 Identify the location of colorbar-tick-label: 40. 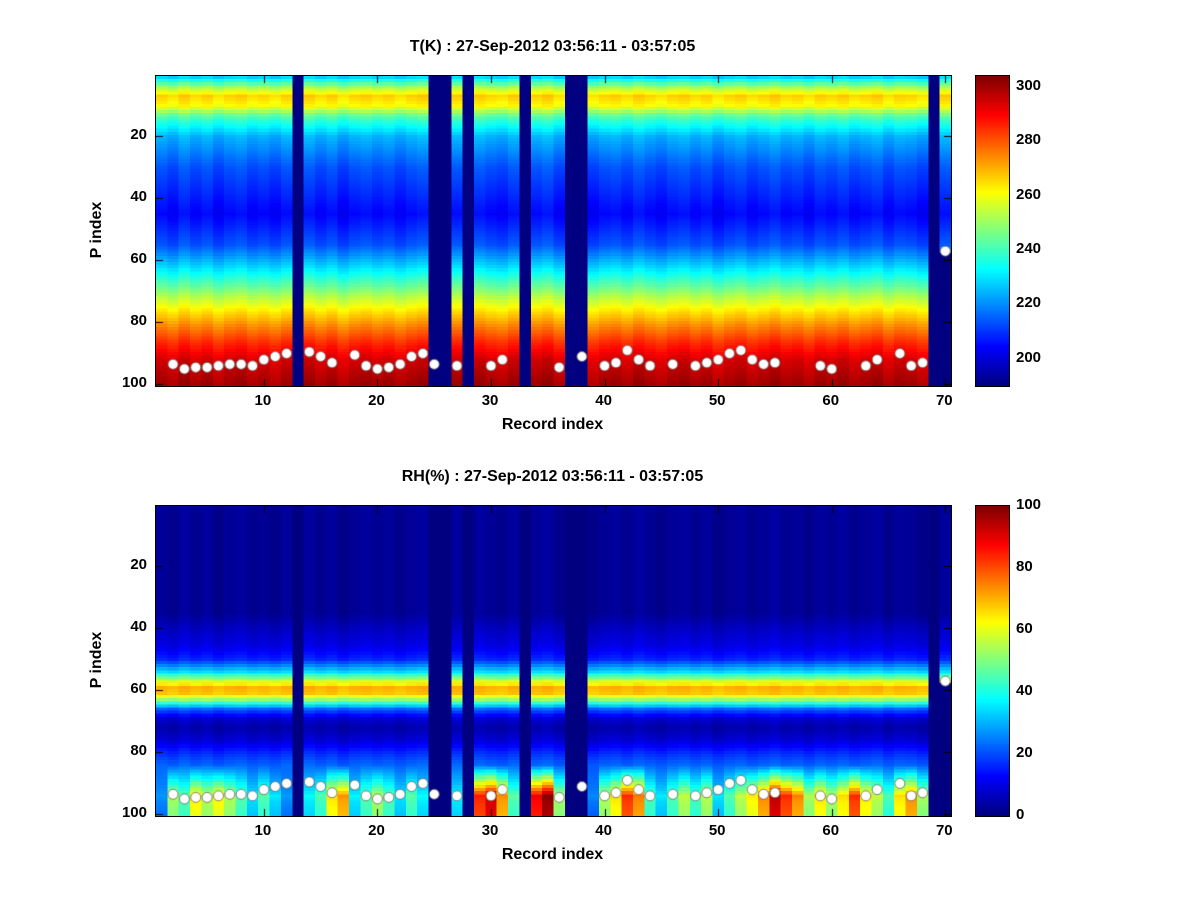
(1024, 690).